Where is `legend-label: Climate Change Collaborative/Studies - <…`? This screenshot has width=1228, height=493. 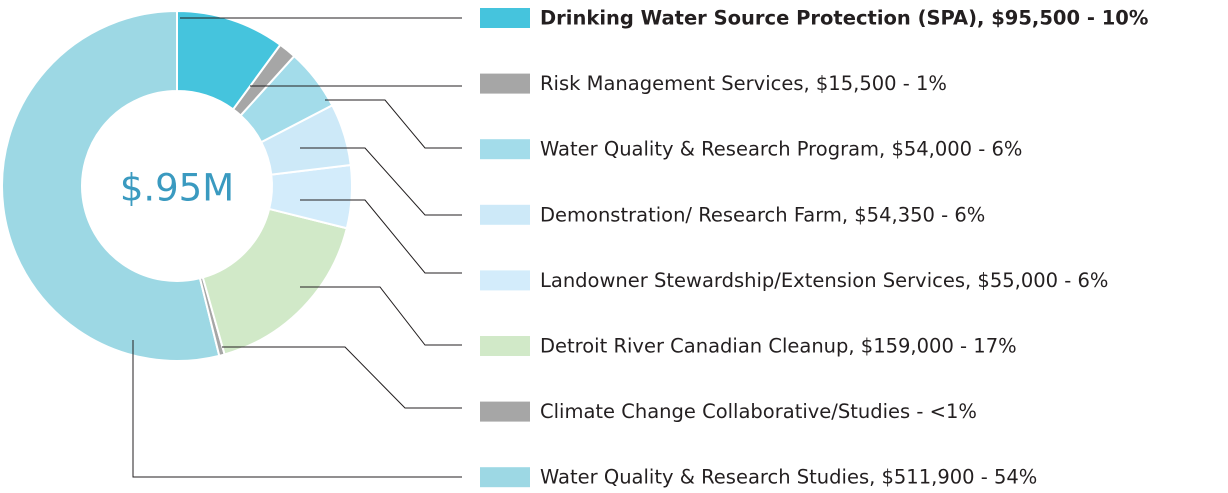
legend-label: Climate Change Collaborative/Studies - <… is located at coordinates (758, 411).